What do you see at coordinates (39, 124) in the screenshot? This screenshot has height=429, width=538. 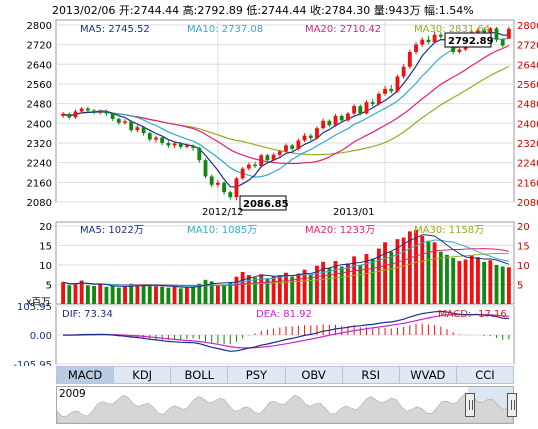 I see `price-tick-left: 2400` at bounding box center [39, 124].